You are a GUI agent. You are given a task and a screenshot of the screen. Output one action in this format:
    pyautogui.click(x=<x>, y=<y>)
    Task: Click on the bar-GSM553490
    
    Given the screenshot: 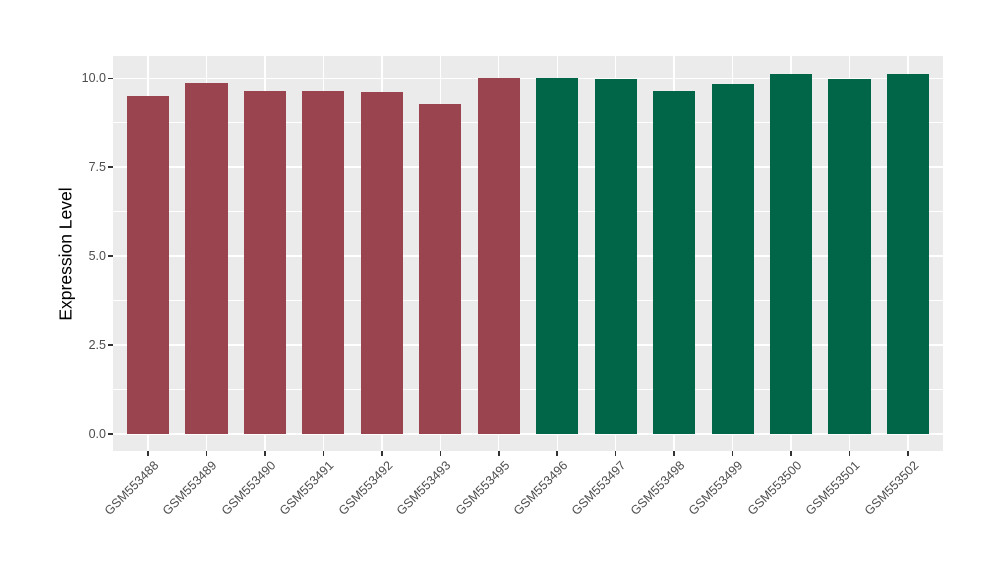 What is the action you would take?
    pyautogui.click(x=264, y=262)
    